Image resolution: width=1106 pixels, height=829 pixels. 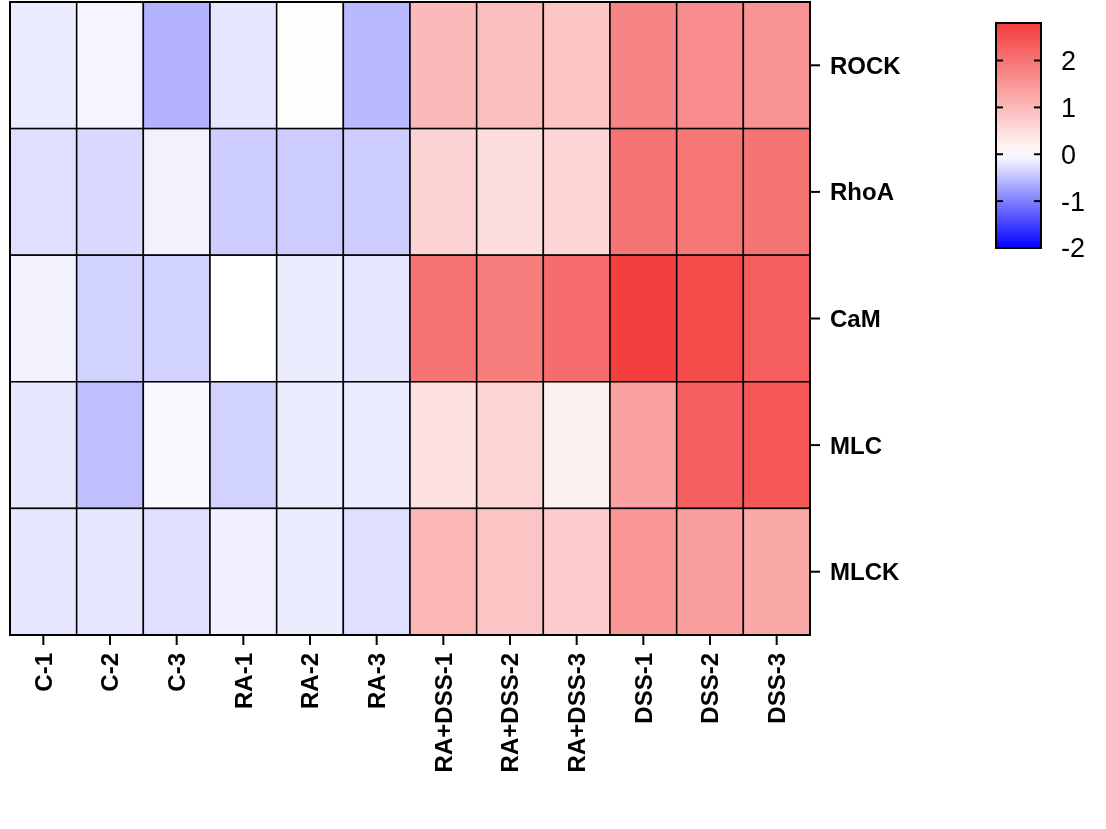 What do you see at coordinates (310, 681) in the screenshot?
I see `x-tick-label: RA-2` at bounding box center [310, 681].